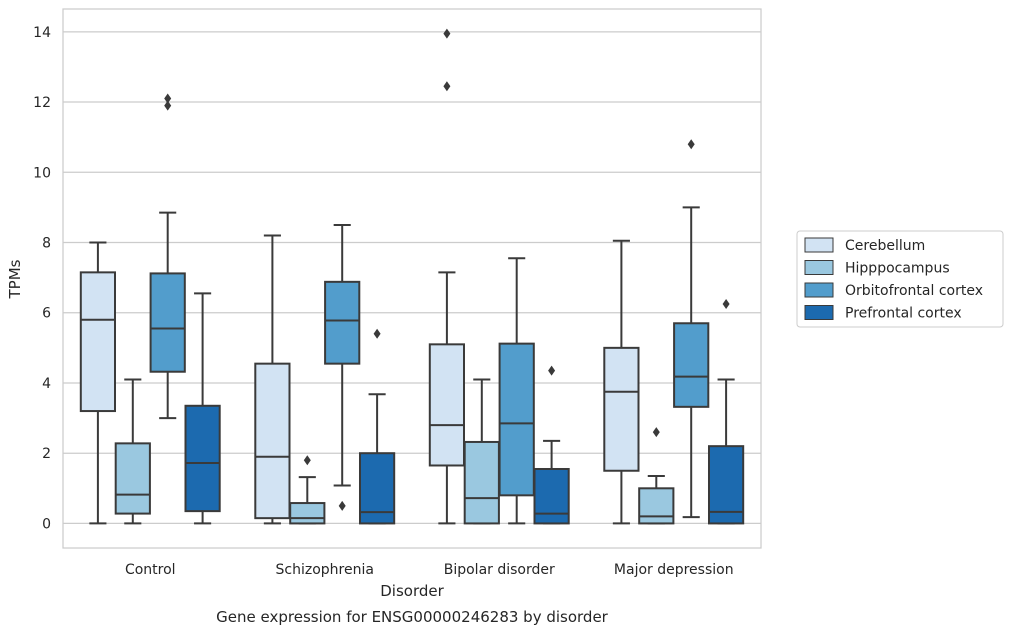  I want to click on y-tick-label: 12, so click(42, 103).